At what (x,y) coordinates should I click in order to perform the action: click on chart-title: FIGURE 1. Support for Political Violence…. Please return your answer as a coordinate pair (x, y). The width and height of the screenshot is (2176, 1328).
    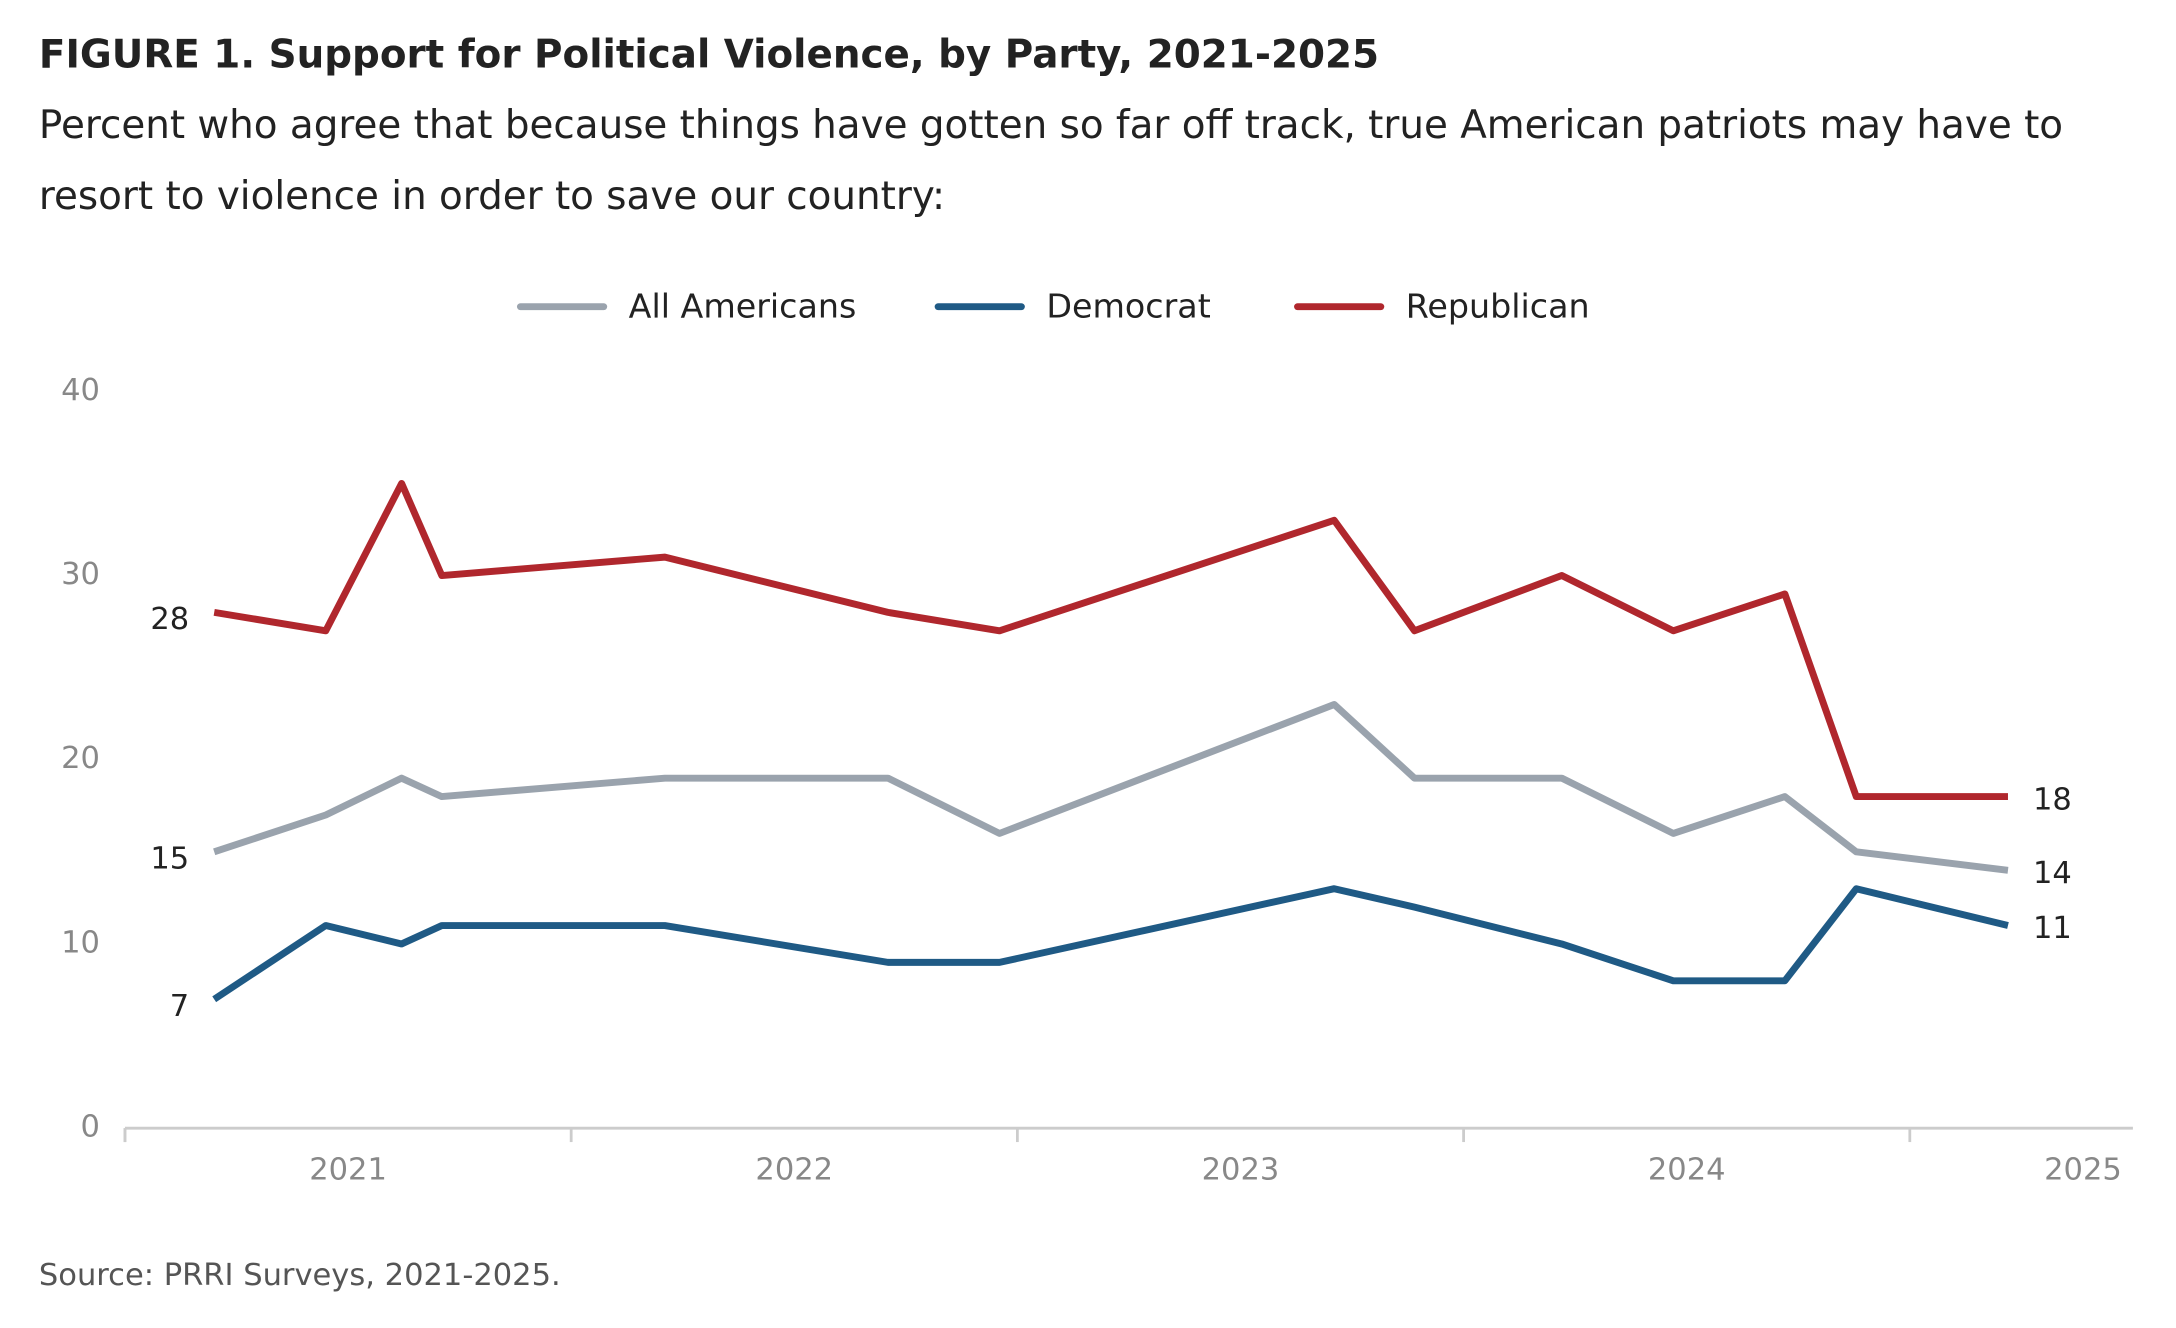
    Looking at the image, I should click on (709, 54).